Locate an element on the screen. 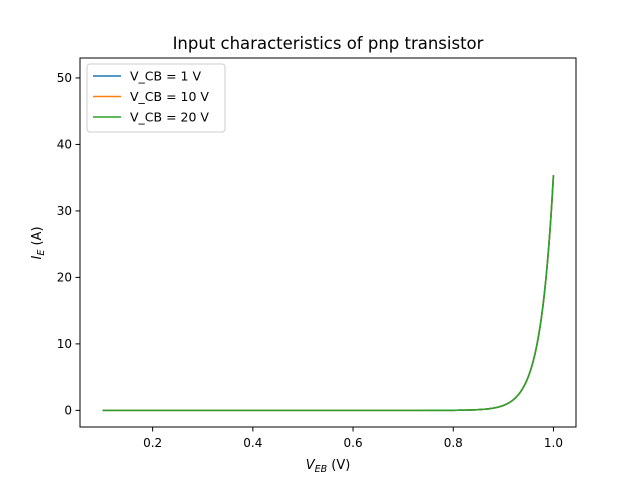 The width and height of the screenshot is (640, 484). x-axis-ticks: 0.2 0.4 0.6 0.8 1.0 is located at coordinates (353, 438).